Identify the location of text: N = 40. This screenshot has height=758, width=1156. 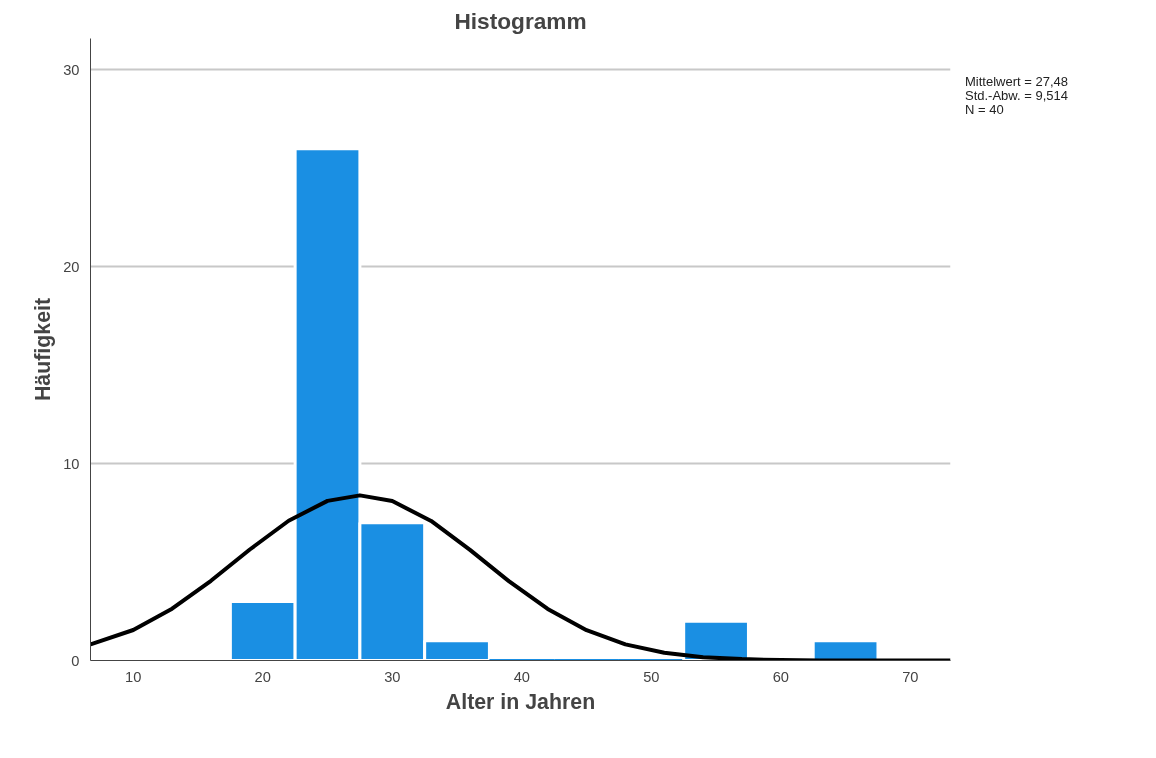
(984, 109).